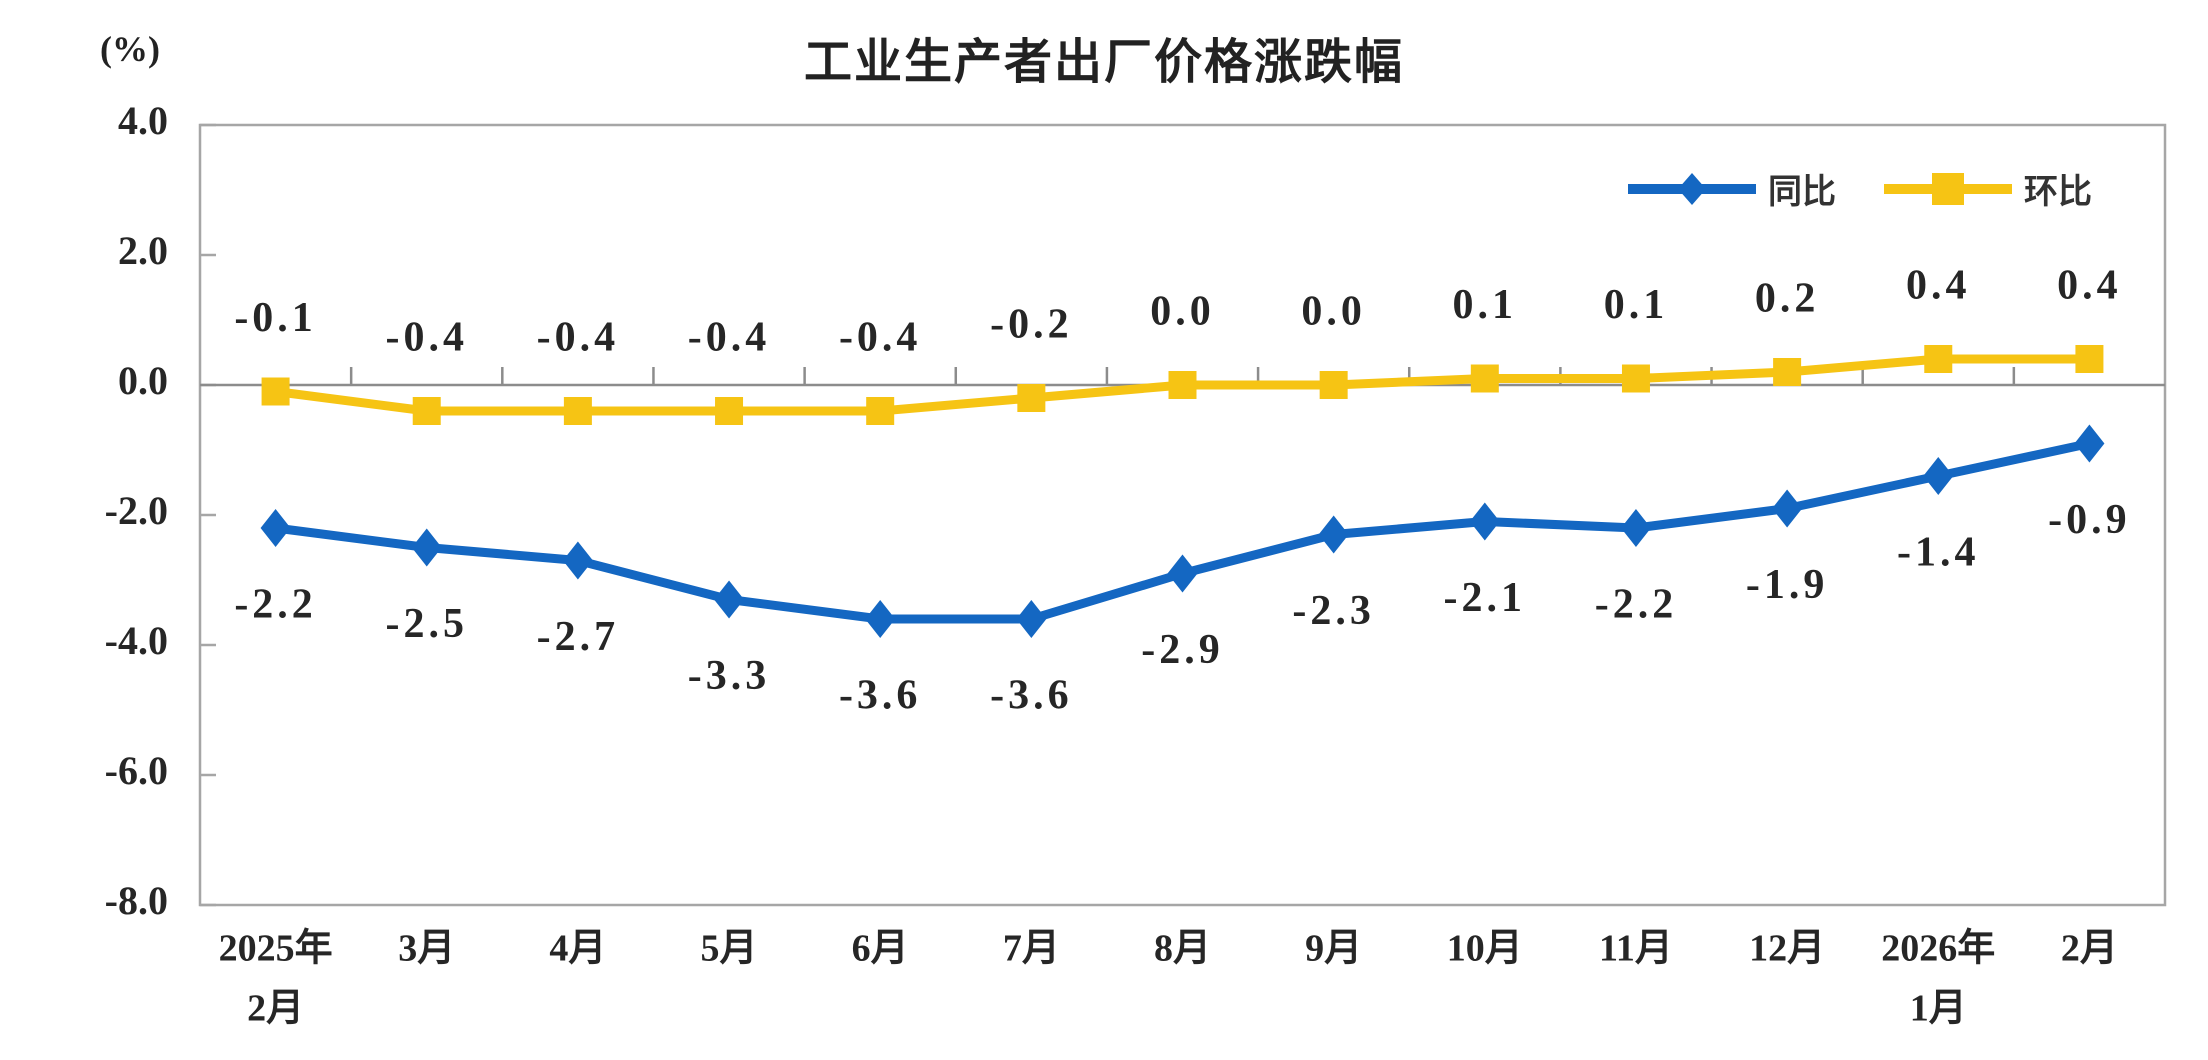  What do you see at coordinates (1787, 949) in the screenshot?
I see `x-tick-label: 12月` at bounding box center [1787, 949].